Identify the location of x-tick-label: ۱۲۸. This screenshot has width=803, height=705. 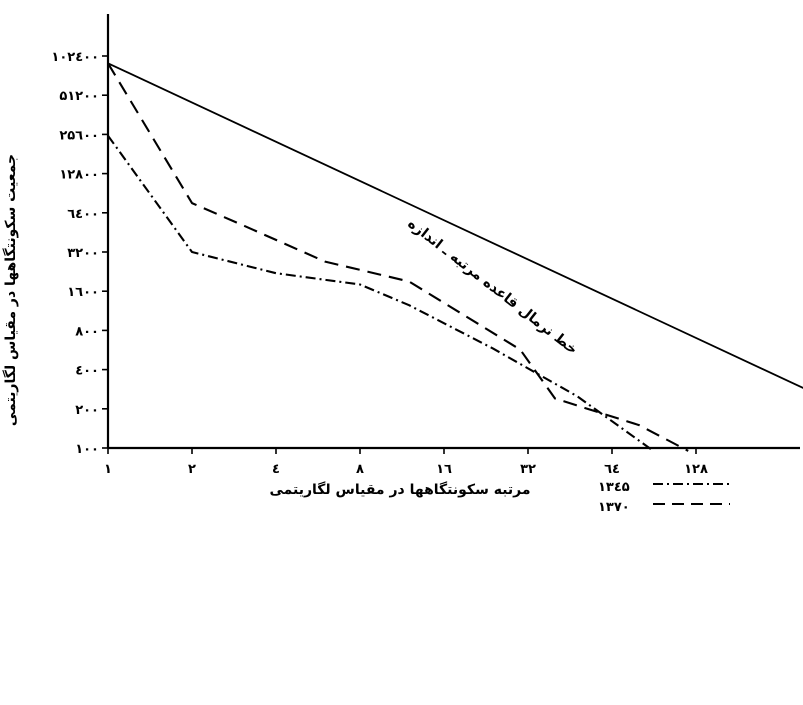
(696, 469).